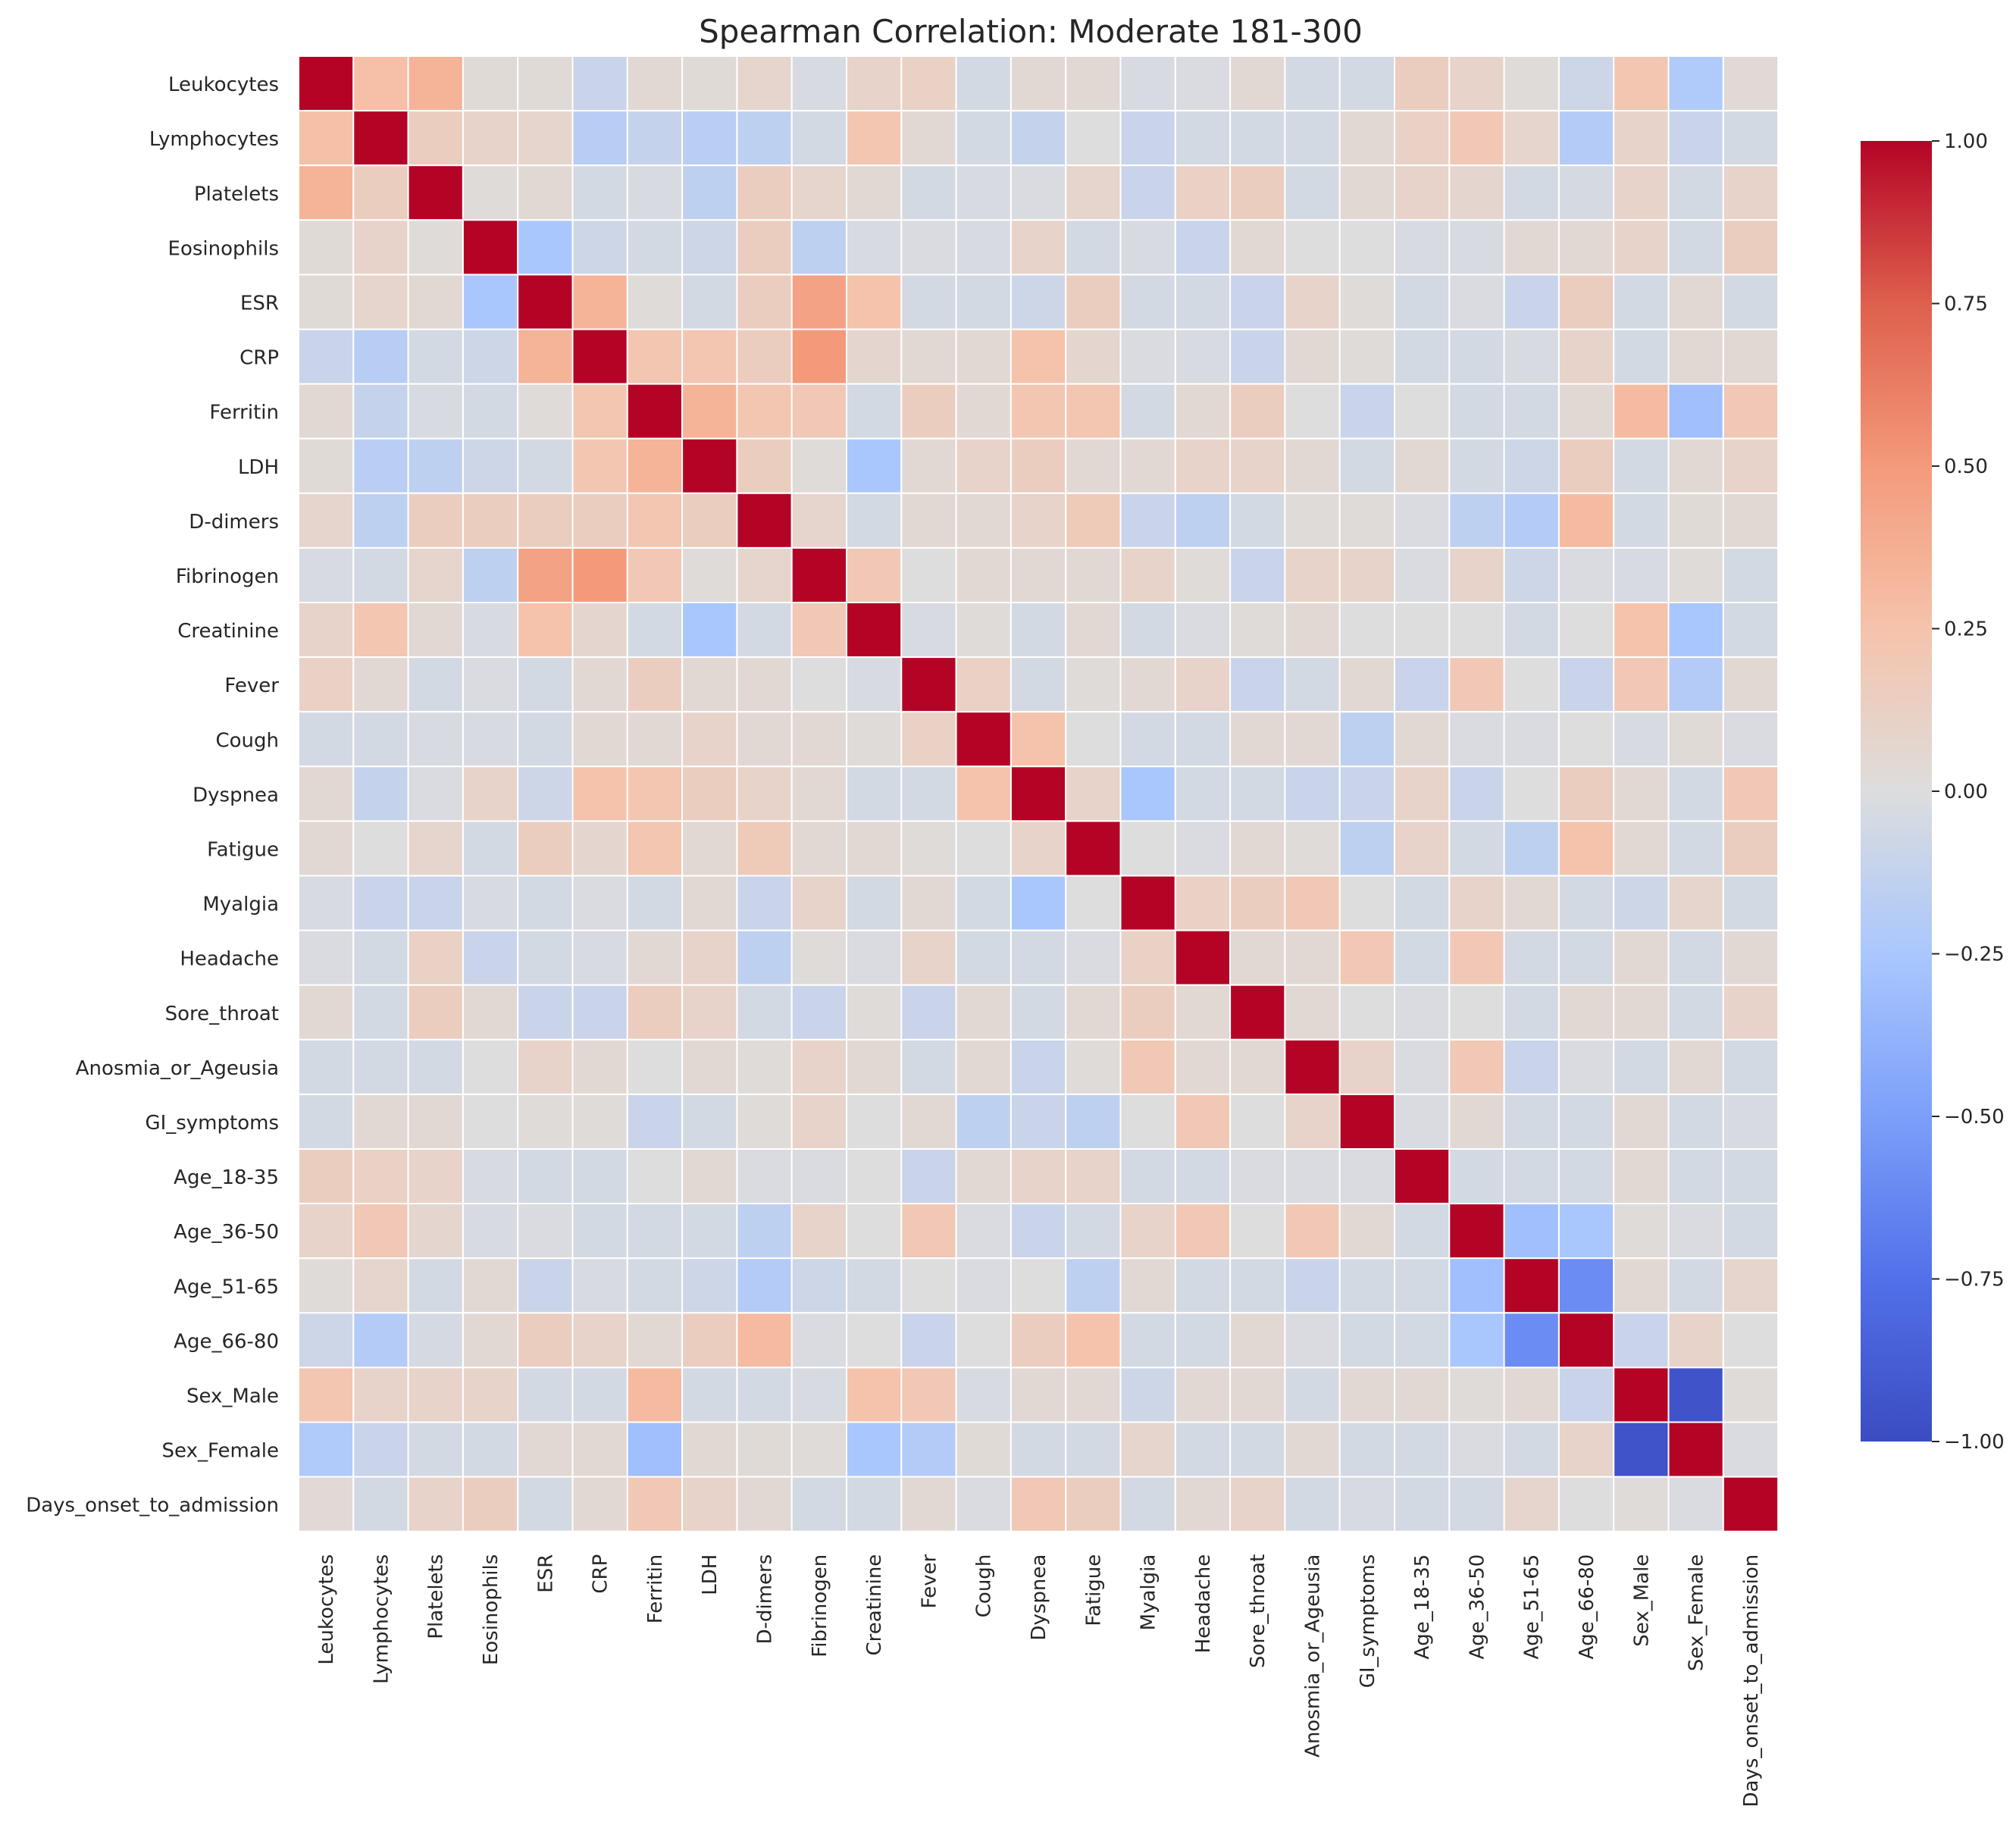 The height and width of the screenshot is (1825, 2016). Describe the element at coordinates (1257, 411) in the screenshot. I see `heatmap-cell: Ferritin × Sore_throat: 0.15` at that location.